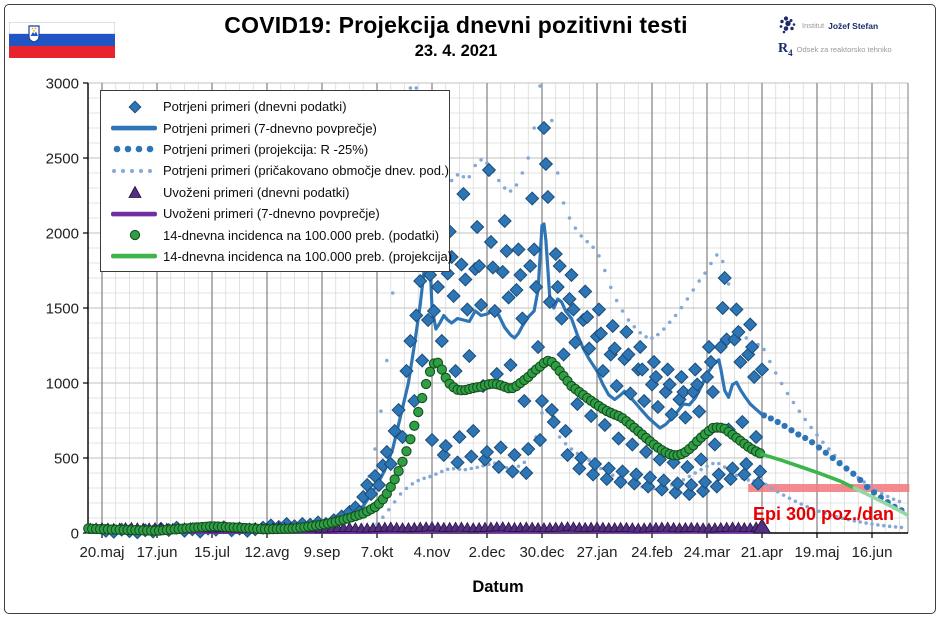  I want to click on department-name: Odsek za reaktorsko tehniko, so click(844, 50).